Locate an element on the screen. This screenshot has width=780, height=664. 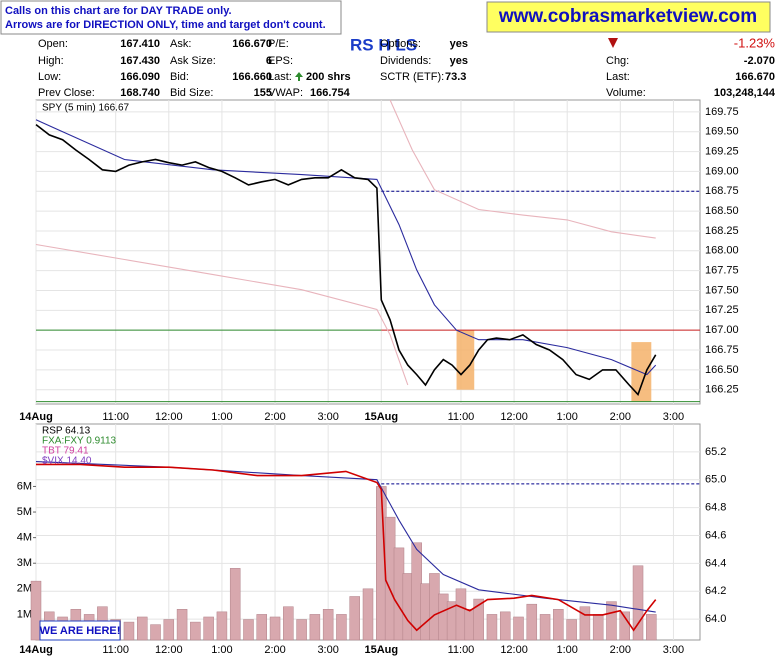
y-tick-label: 64.0 is located at coordinates (715, 619).